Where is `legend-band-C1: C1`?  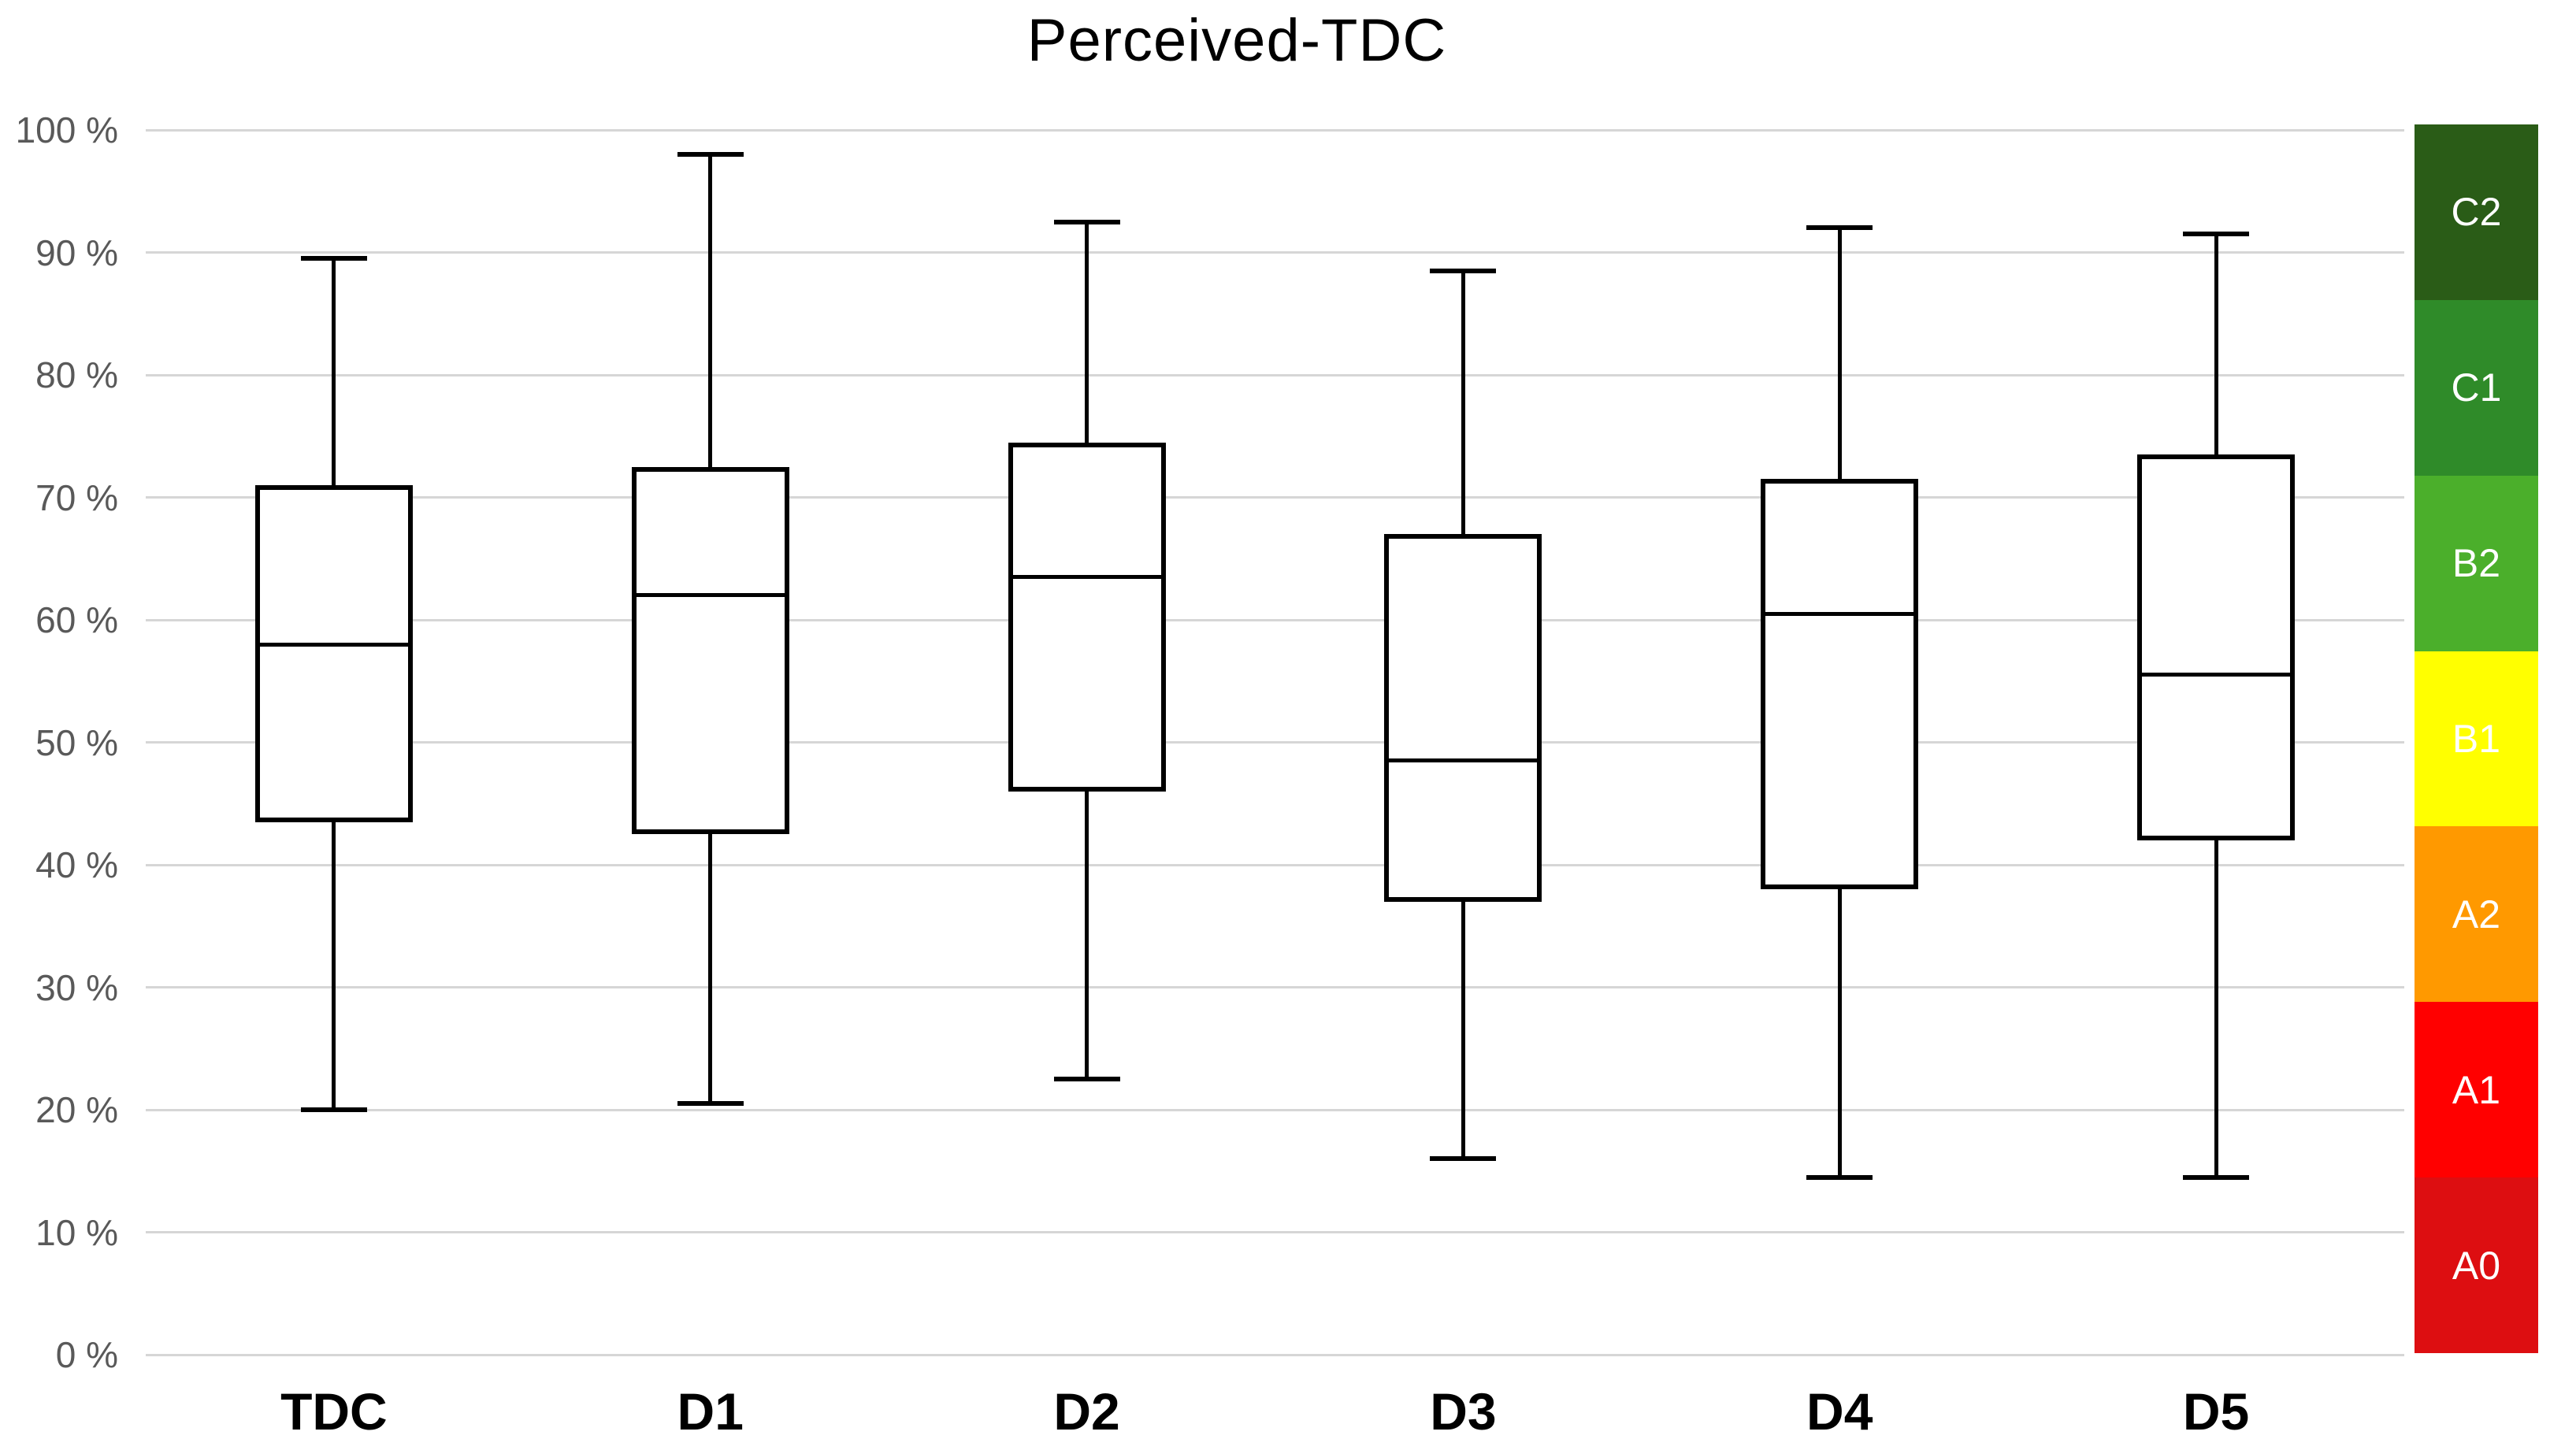 legend-band-C1: C1 is located at coordinates (2476, 387).